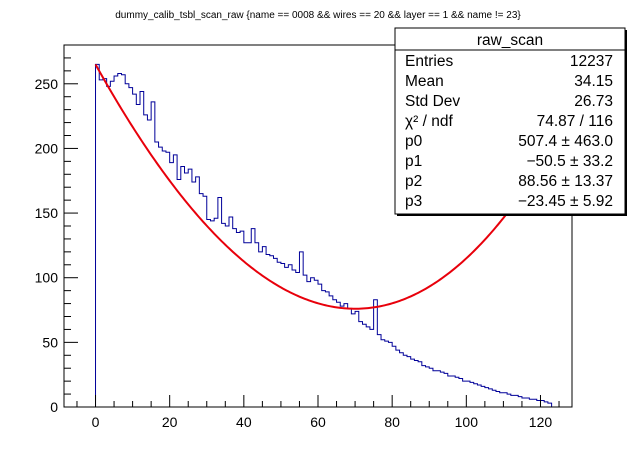 The image size is (636, 452). What do you see at coordinates (467, 422) in the screenshot?
I see `x-tick-label: 100` at bounding box center [467, 422].